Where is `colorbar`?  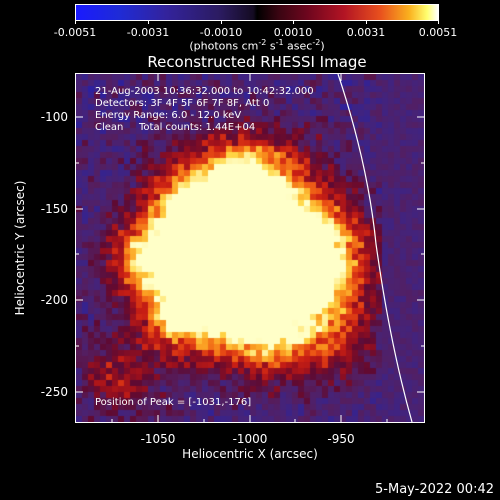
colorbar is located at coordinates (257, 12).